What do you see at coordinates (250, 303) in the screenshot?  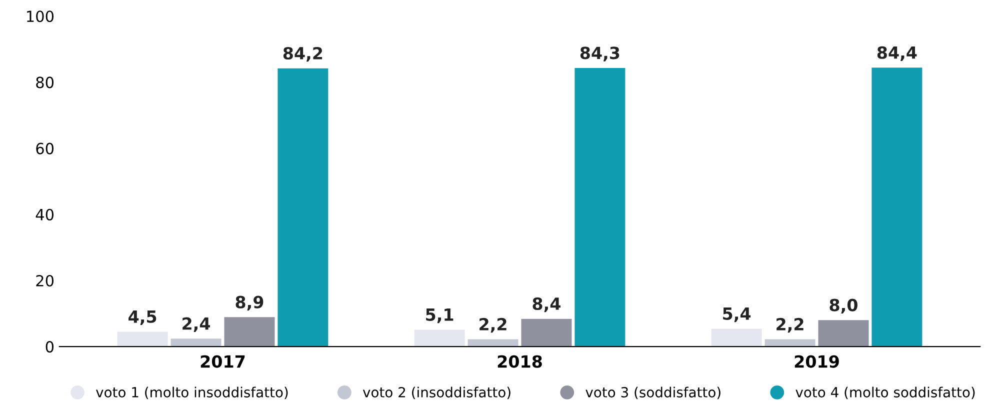 I see `data-label: 8,9` at bounding box center [250, 303].